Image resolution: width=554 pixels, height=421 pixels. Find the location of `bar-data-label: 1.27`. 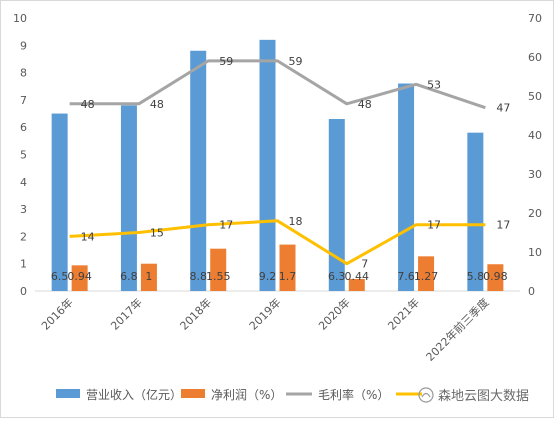

bar-data-label: 1.27 is located at coordinates (426, 276).